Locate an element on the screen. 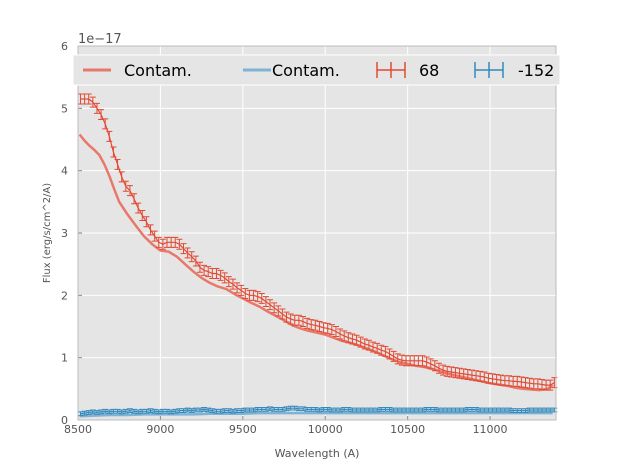  legend-68-swatch is located at coordinates (391, 70).